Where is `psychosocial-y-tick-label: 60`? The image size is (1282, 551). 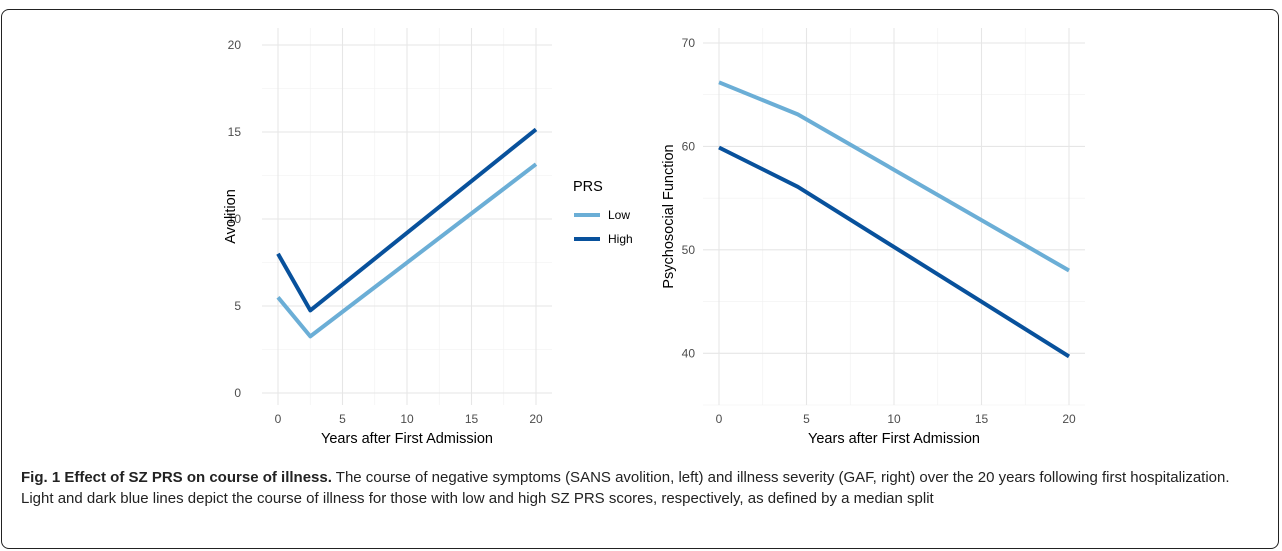 psychosocial-y-tick-label: 60 is located at coordinates (689, 146).